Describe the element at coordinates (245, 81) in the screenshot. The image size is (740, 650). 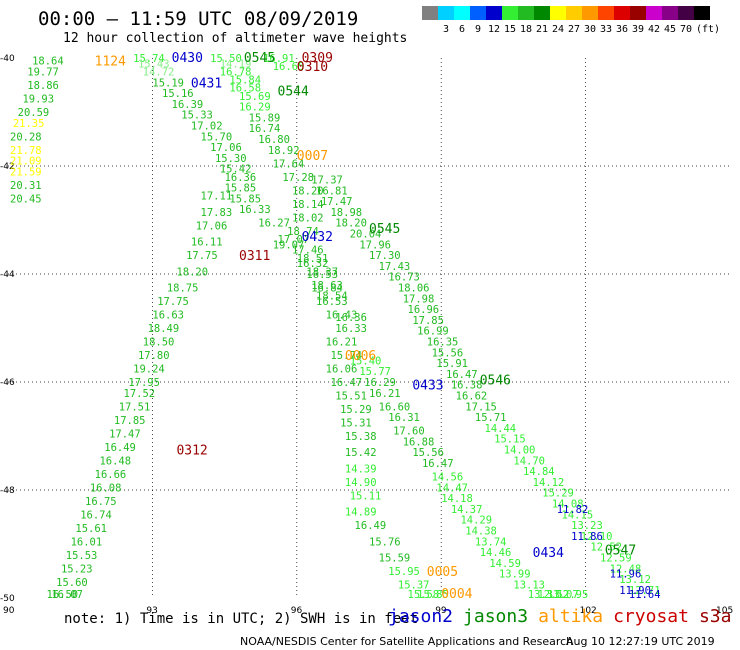
I see `wave-height-point: 15.84` at that location.